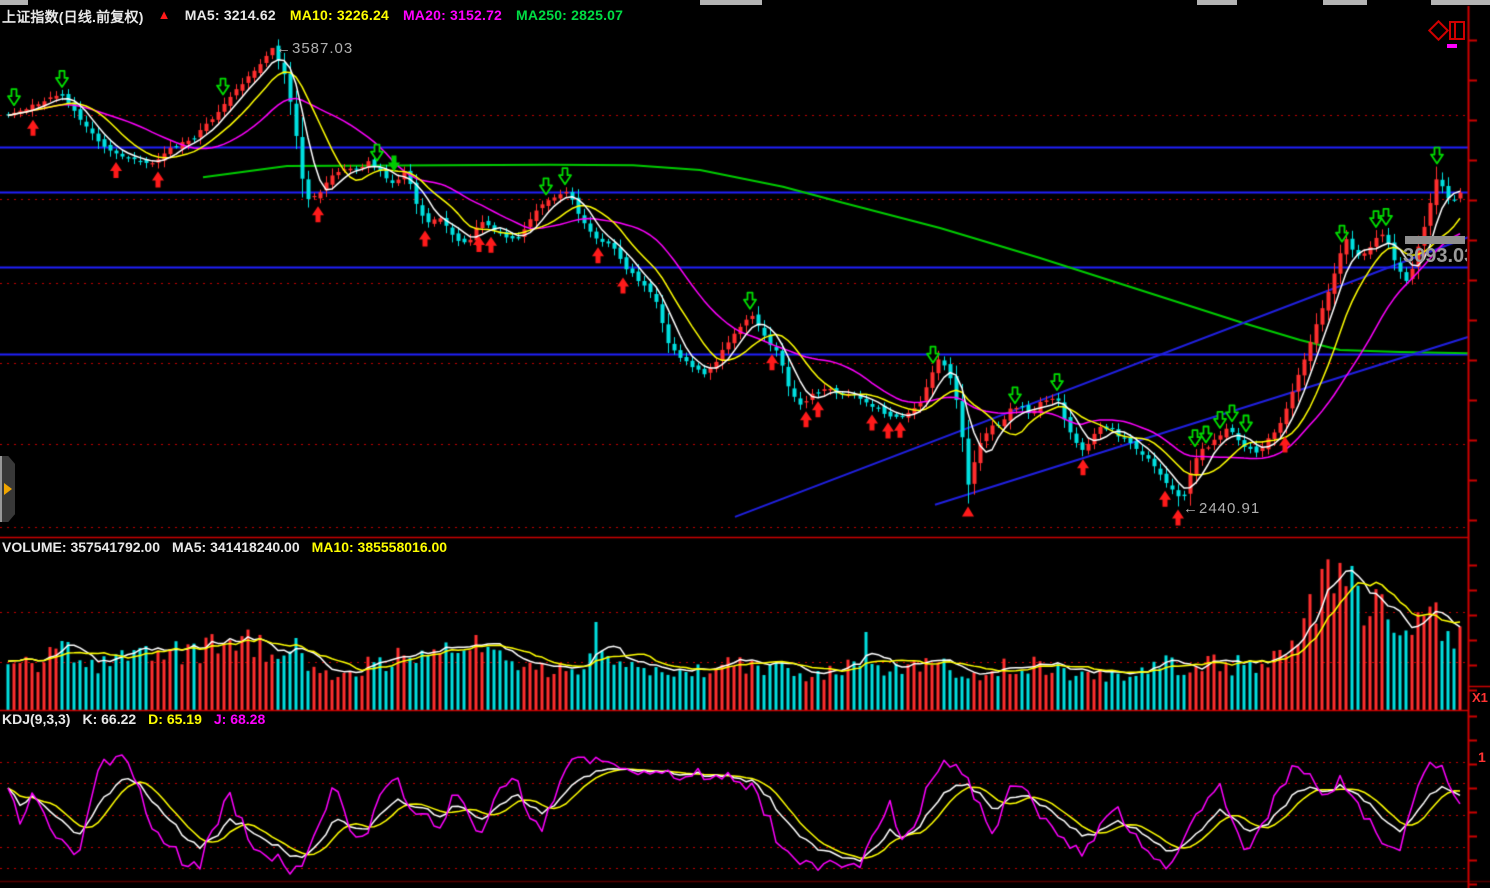 The height and width of the screenshot is (888, 1490). I want to click on magenta-marker-icon, so click(1452, 46).